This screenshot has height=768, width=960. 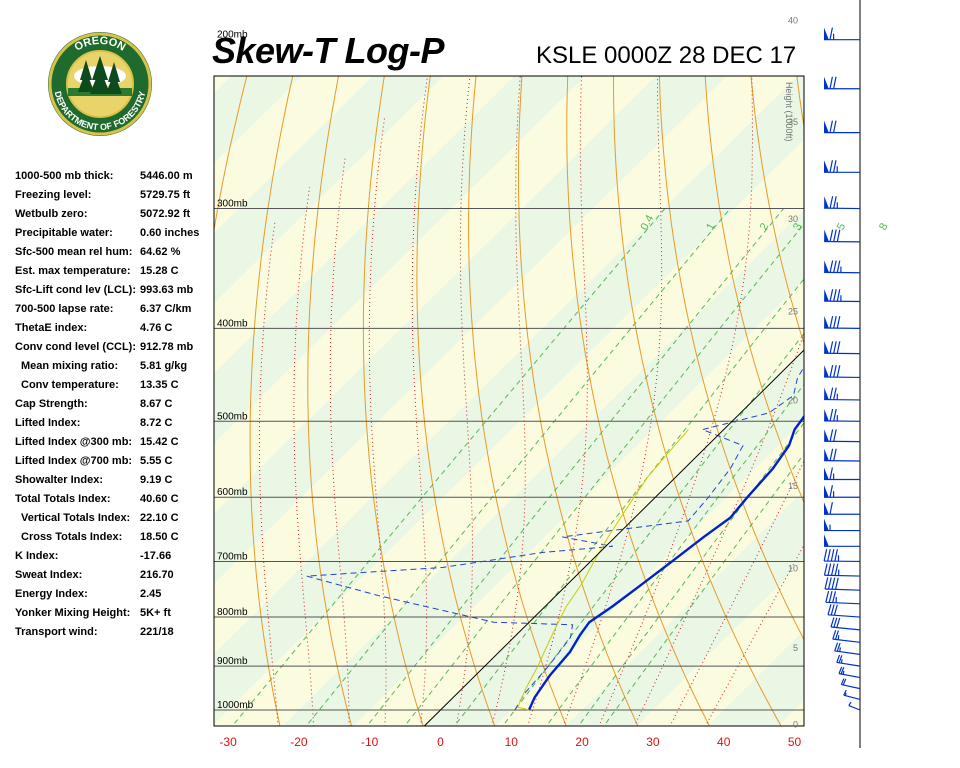 What do you see at coordinates (724, 742) in the screenshot?
I see `x-tick-label: 40` at bounding box center [724, 742].